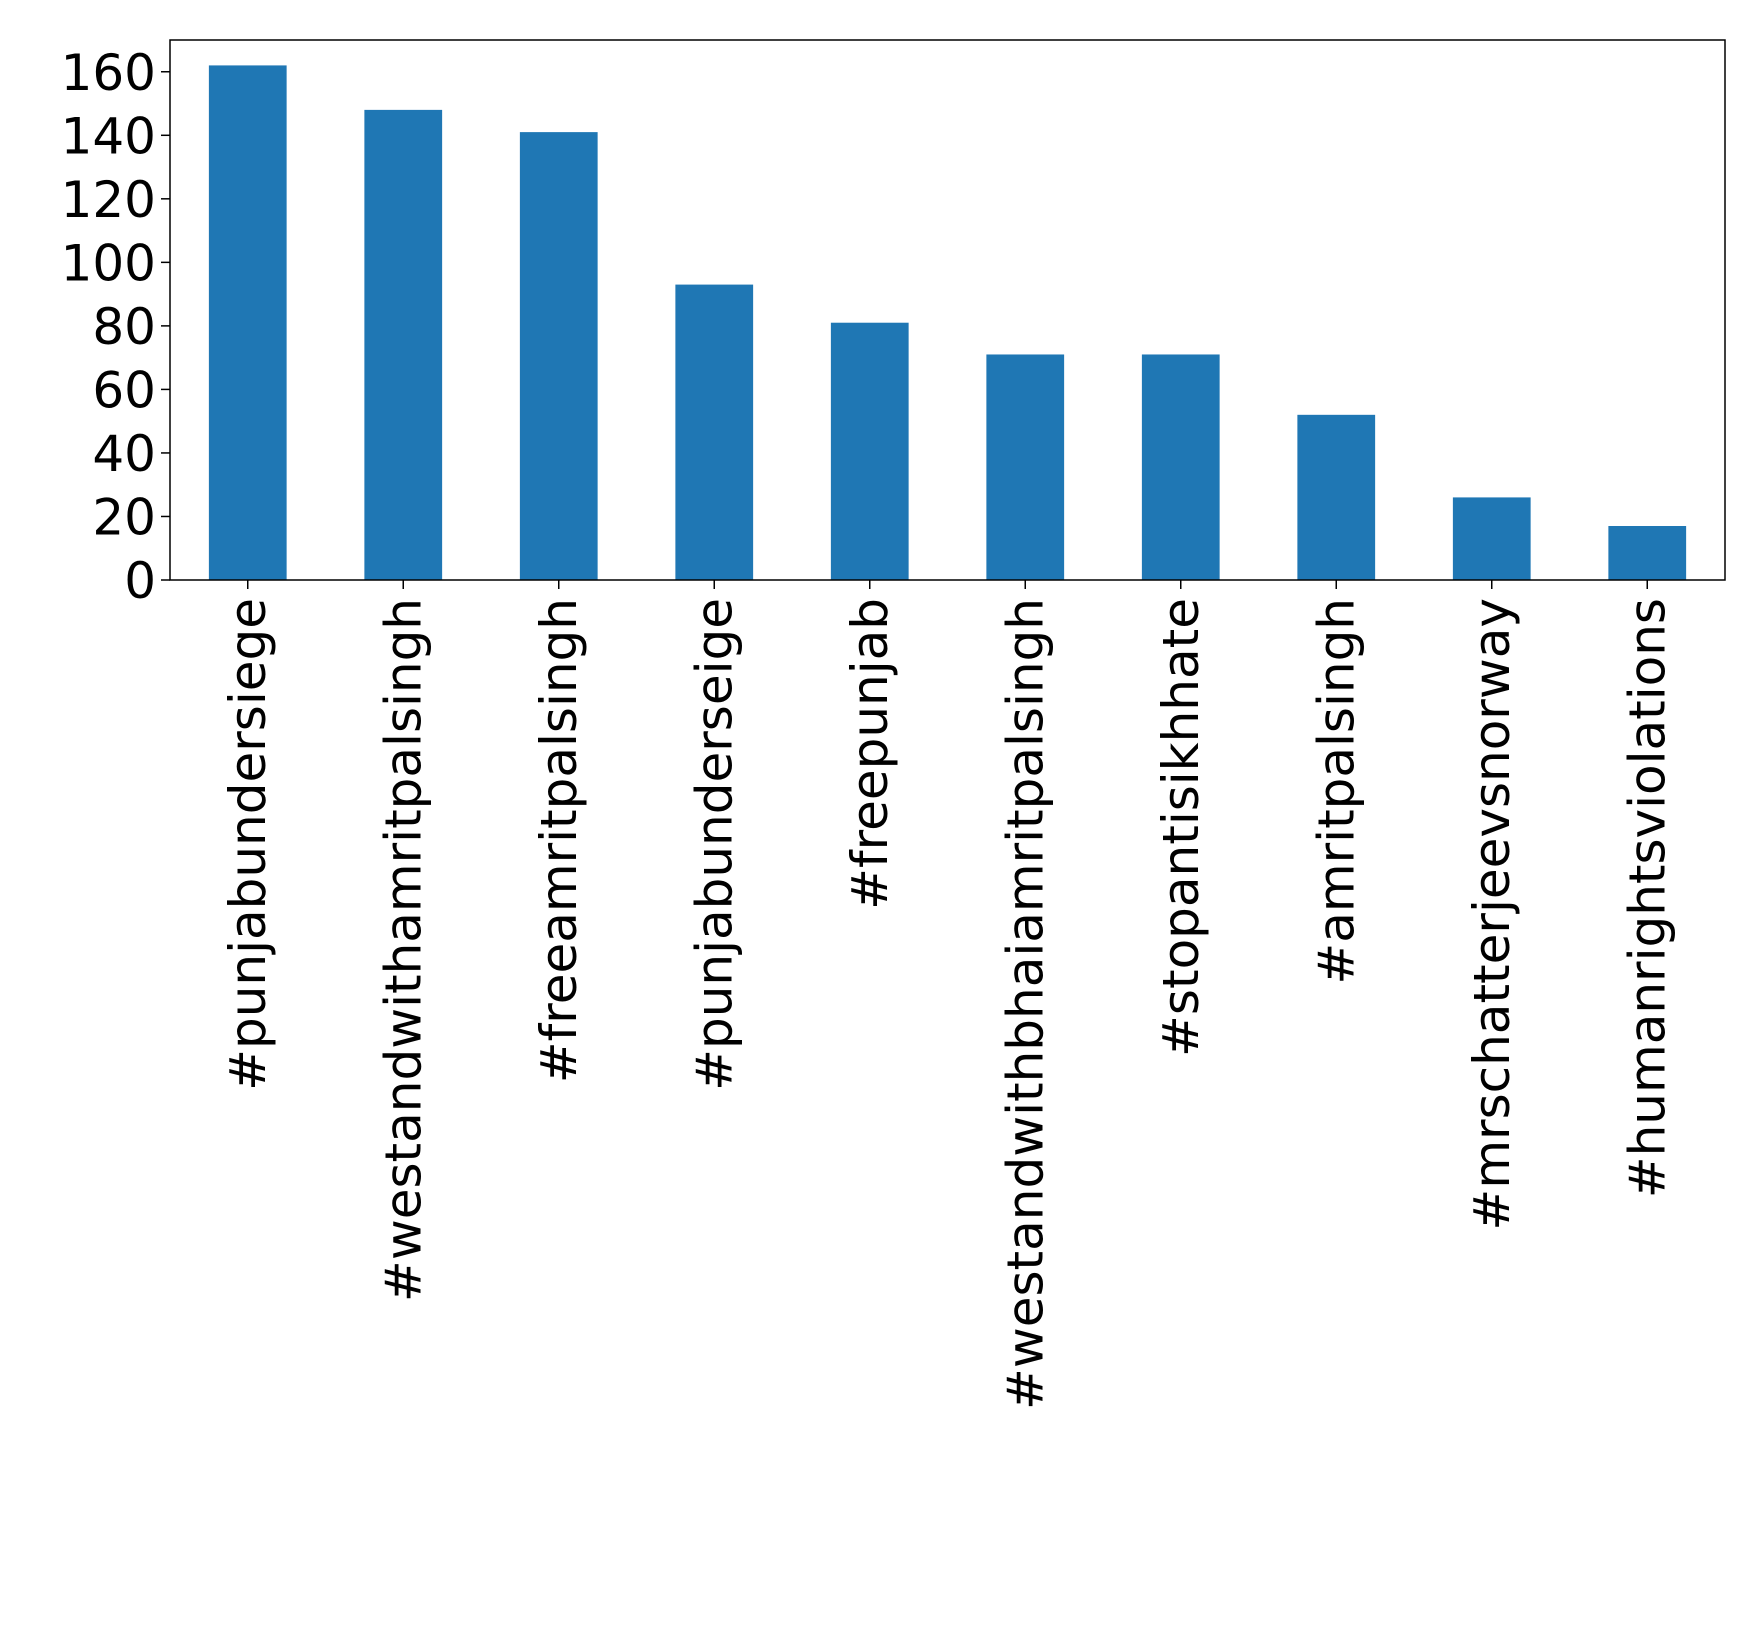 This screenshot has width=1758, height=1646. I want to click on x-tick-label: #punjabunderseige, so click(714, 844).